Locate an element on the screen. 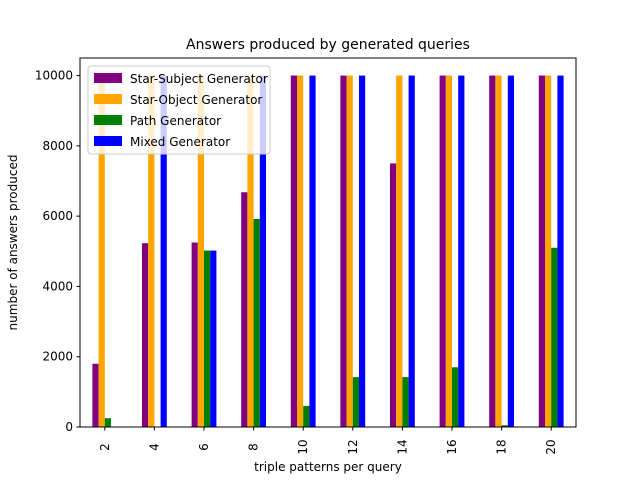  y-tick-label: 10000 is located at coordinates (54, 76).